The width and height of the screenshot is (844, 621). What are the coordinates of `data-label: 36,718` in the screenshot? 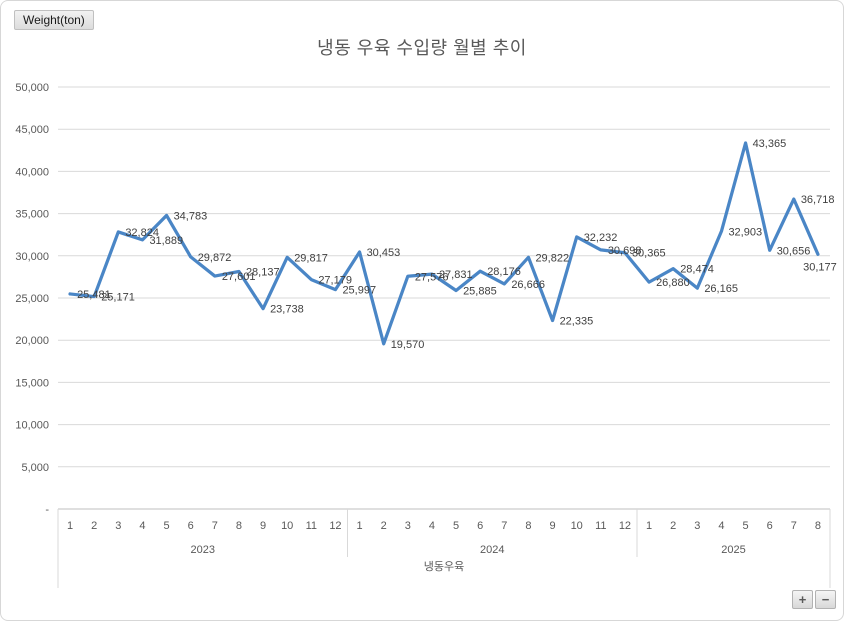 It's located at (818, 200).